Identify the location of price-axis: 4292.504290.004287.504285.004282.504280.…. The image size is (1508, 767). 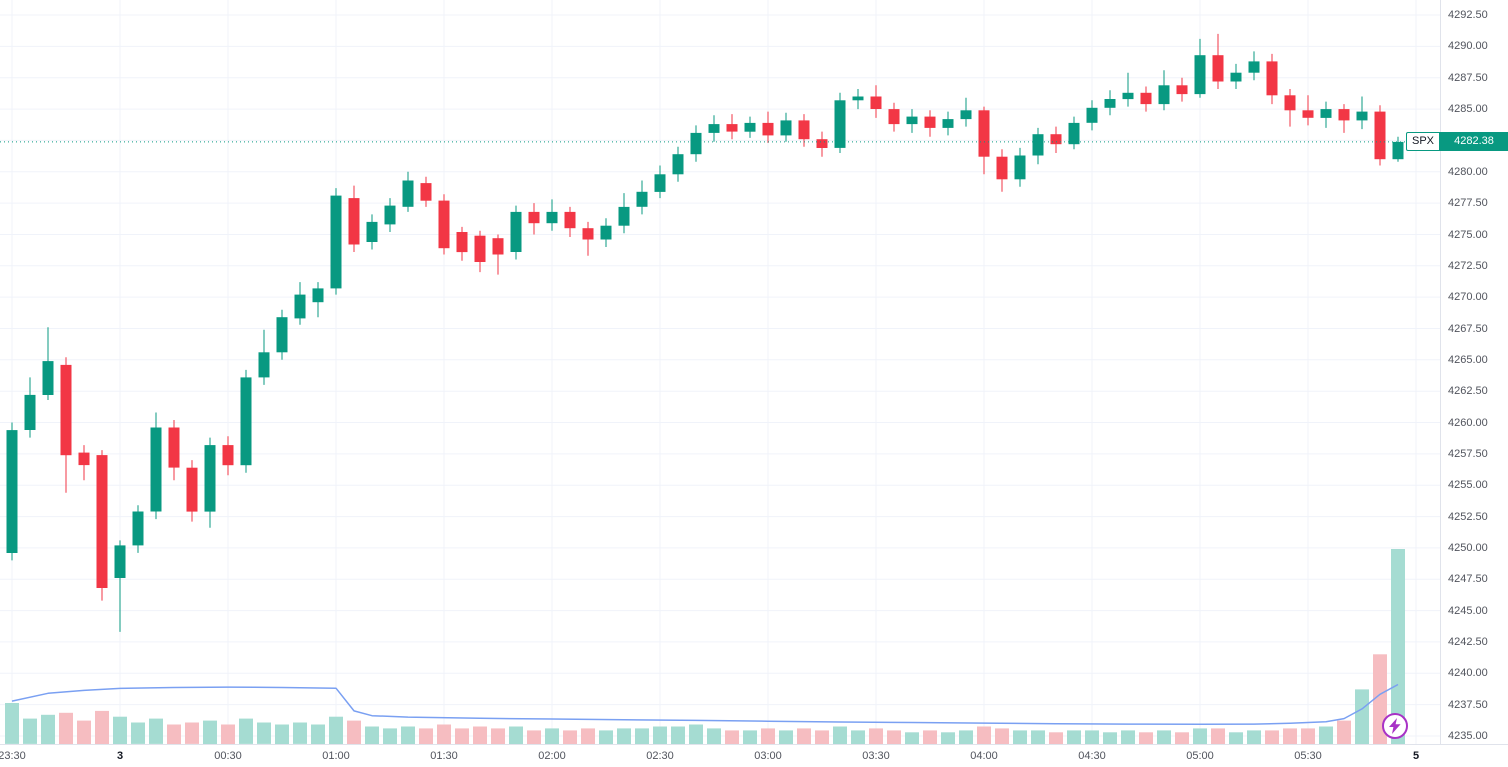
(1474, 372).